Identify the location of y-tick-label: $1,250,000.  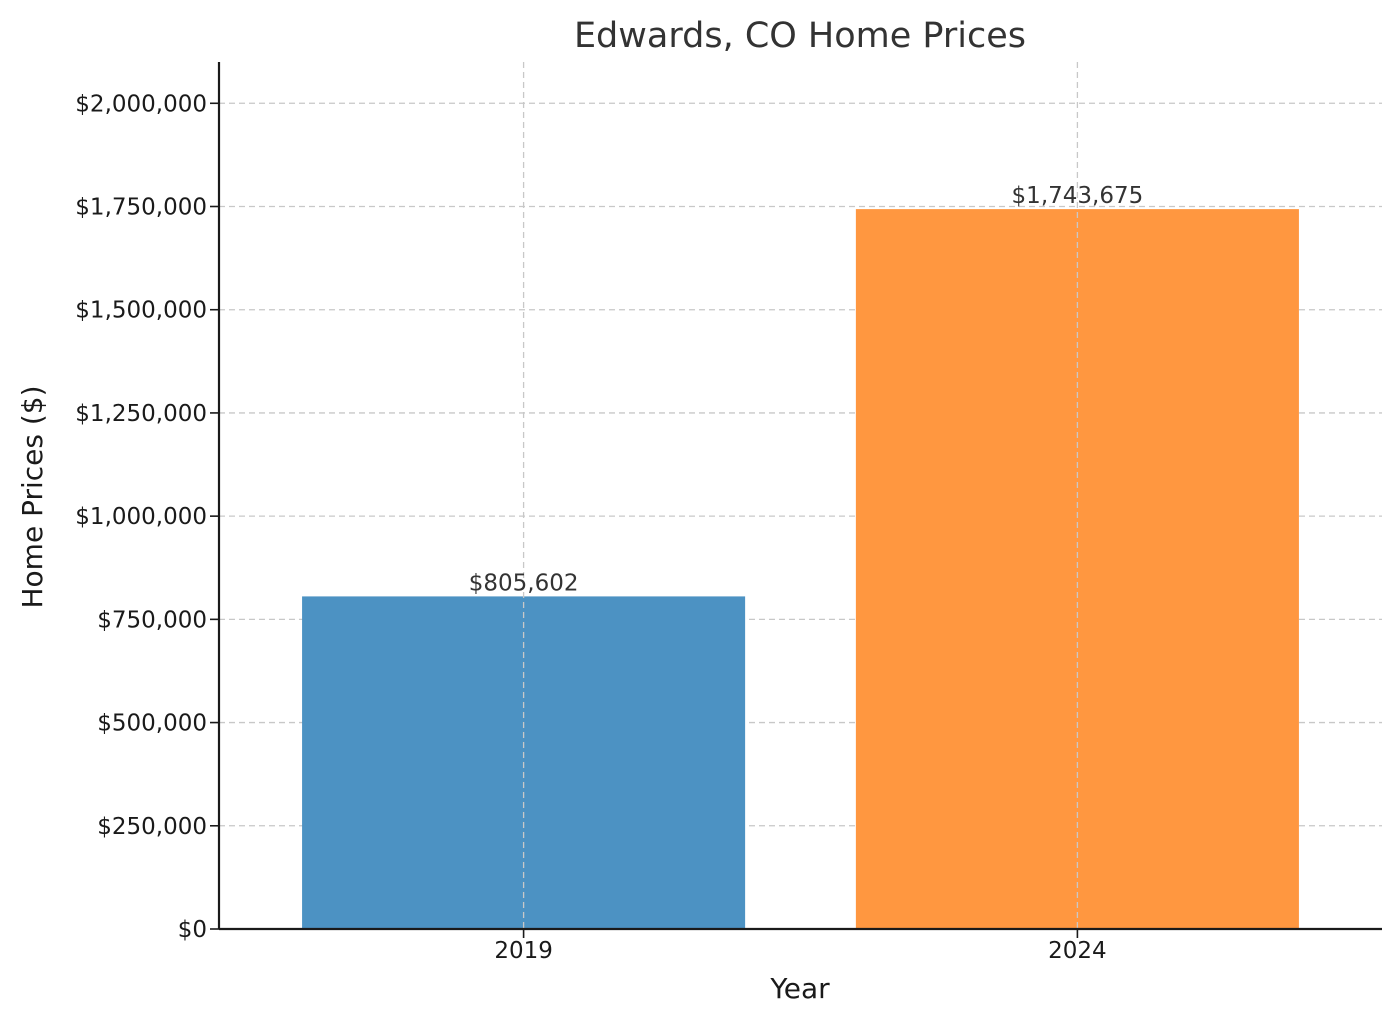
(141, 414).